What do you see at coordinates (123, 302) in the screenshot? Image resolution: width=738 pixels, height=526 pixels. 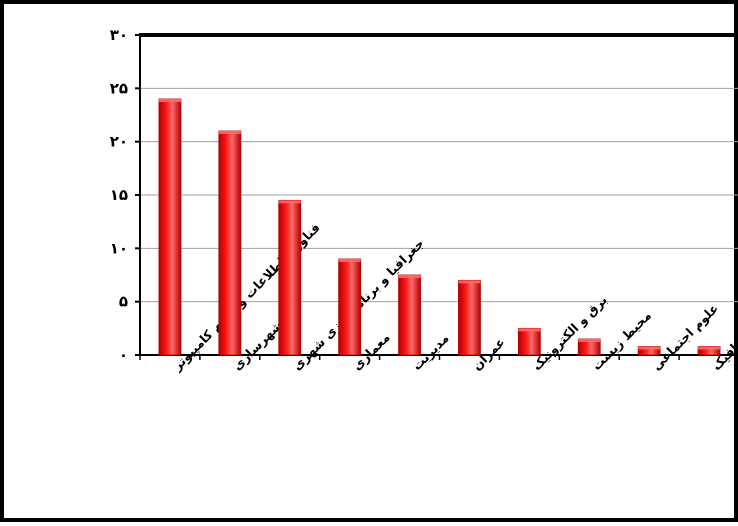 I see `y-tick-label: ۵` at bounding box center [123, 302].